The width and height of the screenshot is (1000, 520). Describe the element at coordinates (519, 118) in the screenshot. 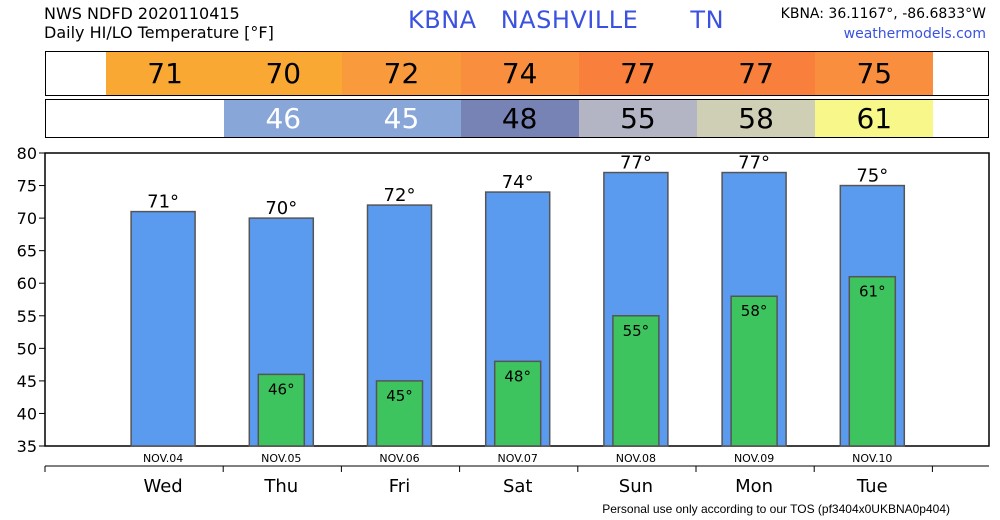

I see `lo-strip-cell: 48` at that location.